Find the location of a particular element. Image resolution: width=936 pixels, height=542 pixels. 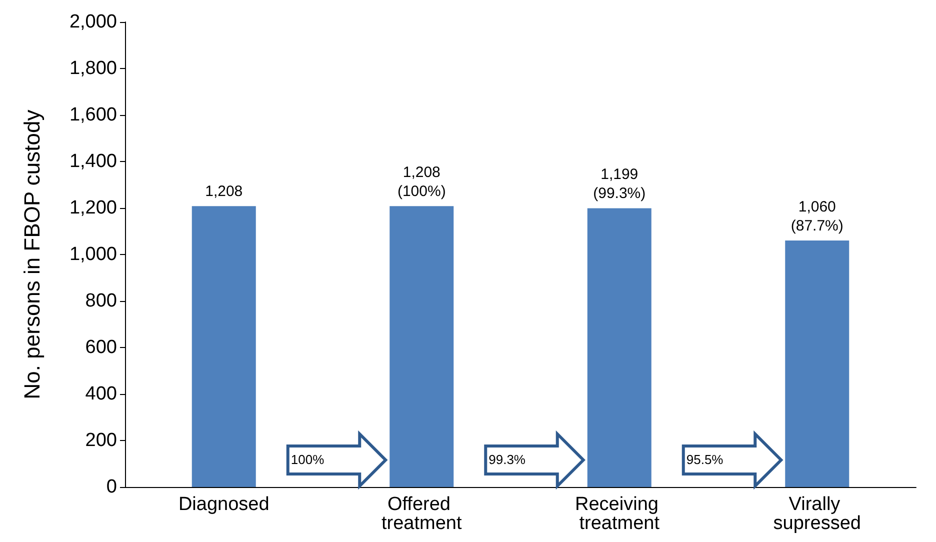

annotation: 100% is located at coordinates (307, 459).